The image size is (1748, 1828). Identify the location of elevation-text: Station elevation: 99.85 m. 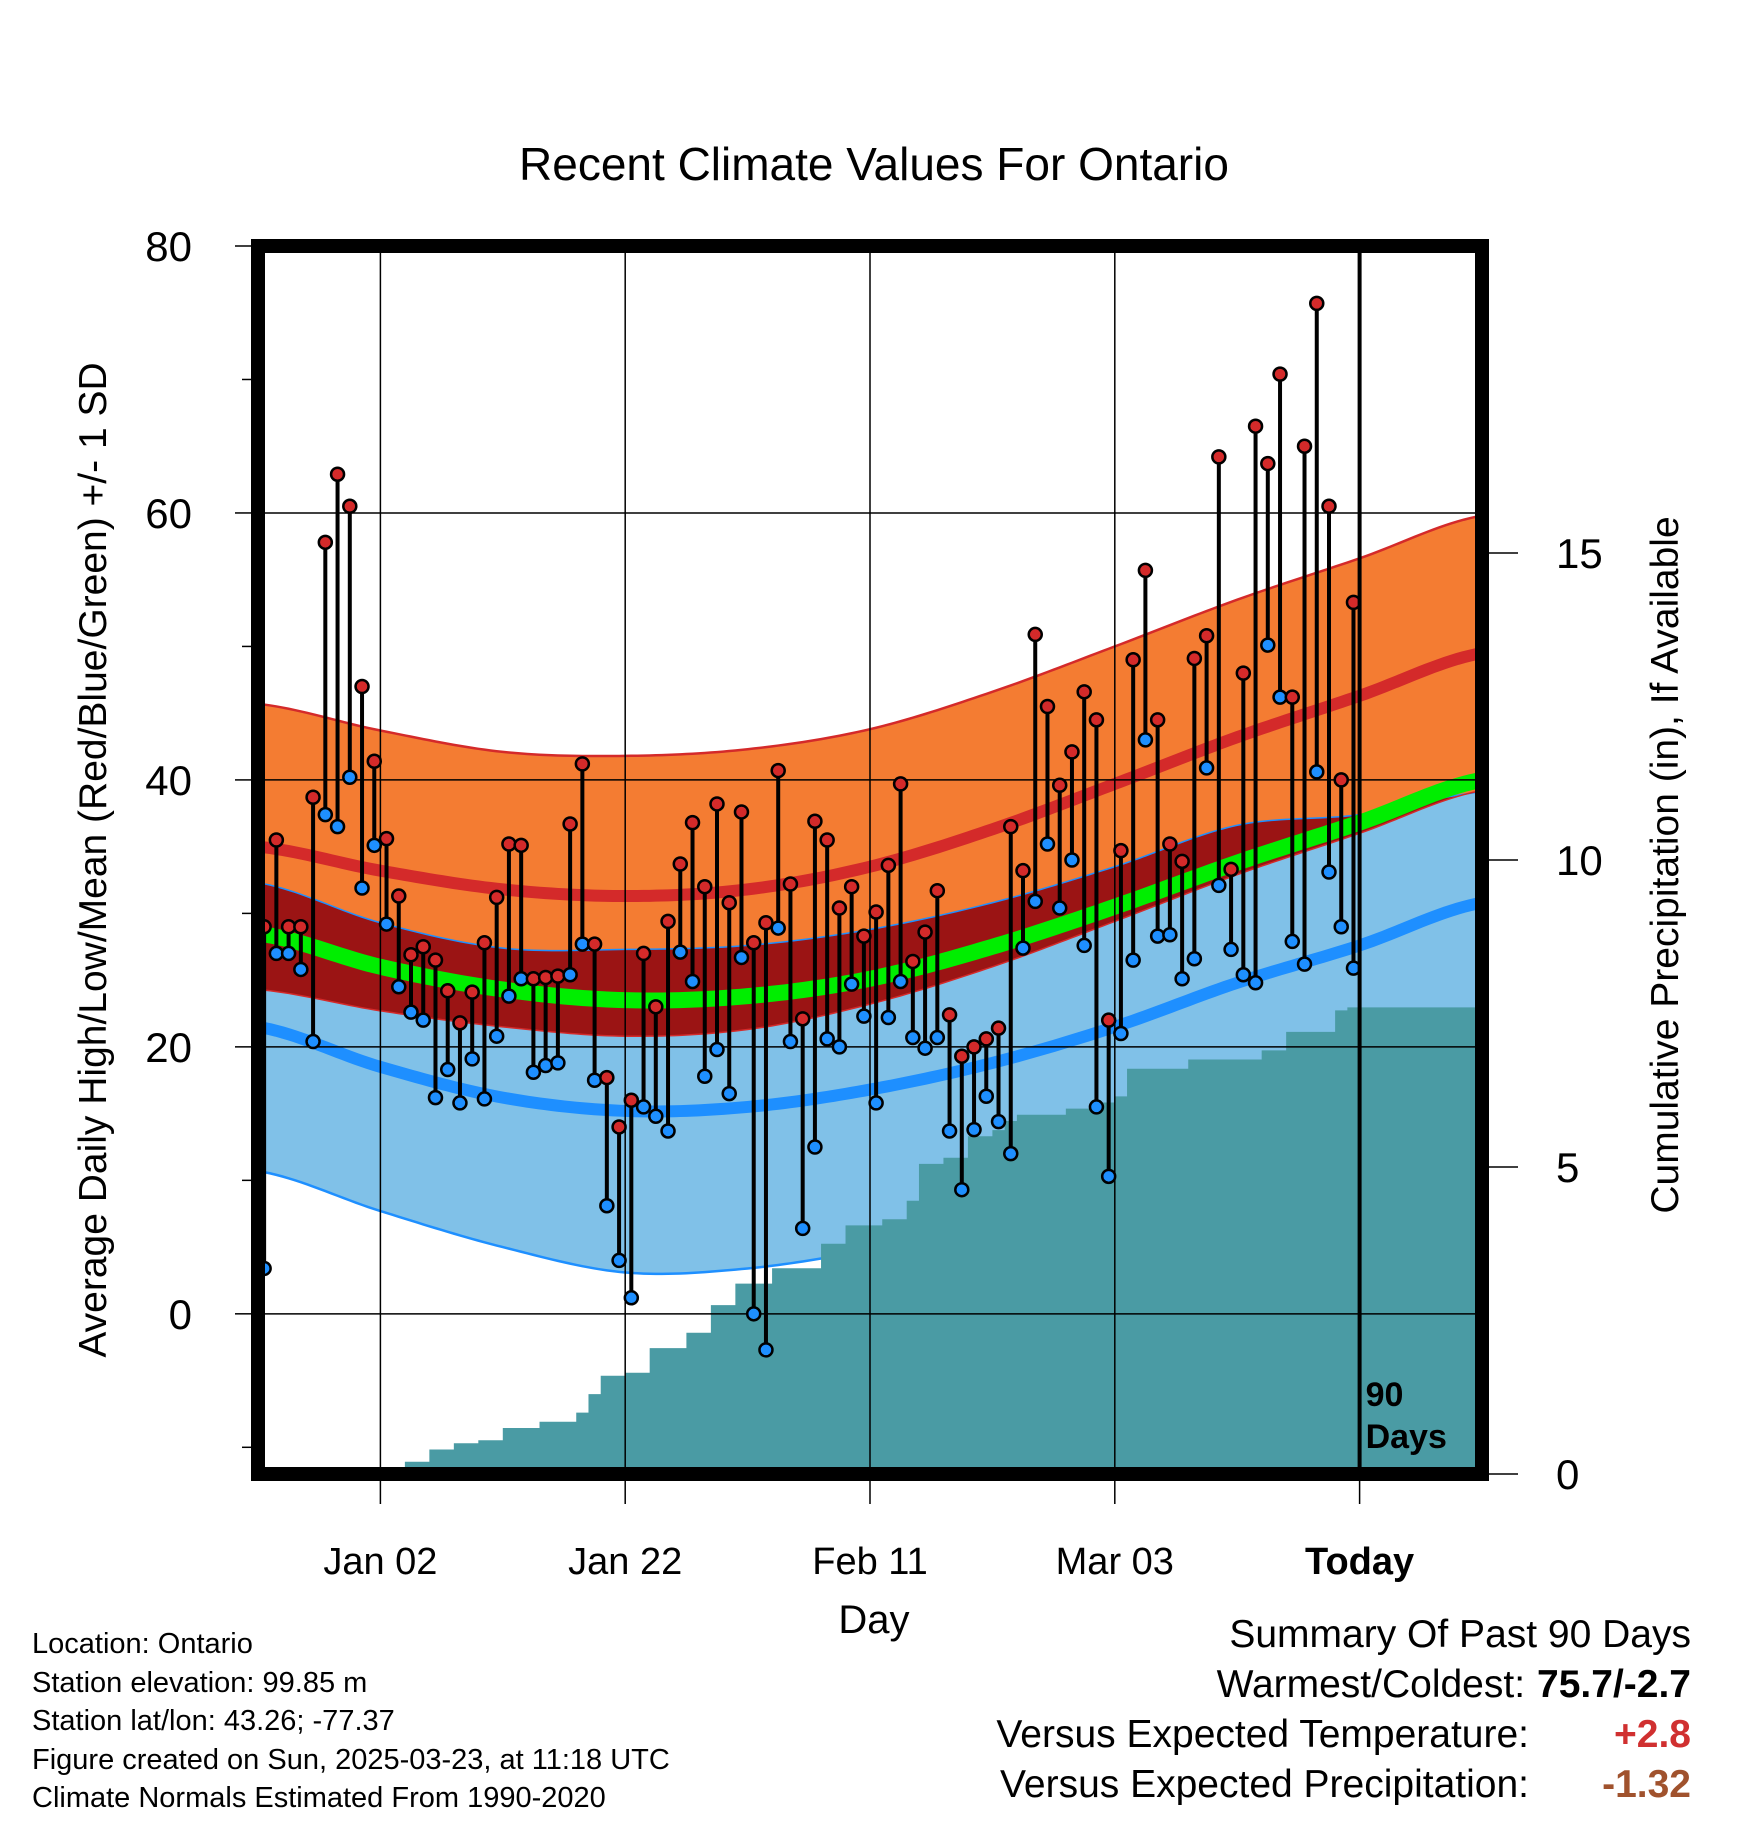
(200, 1682).